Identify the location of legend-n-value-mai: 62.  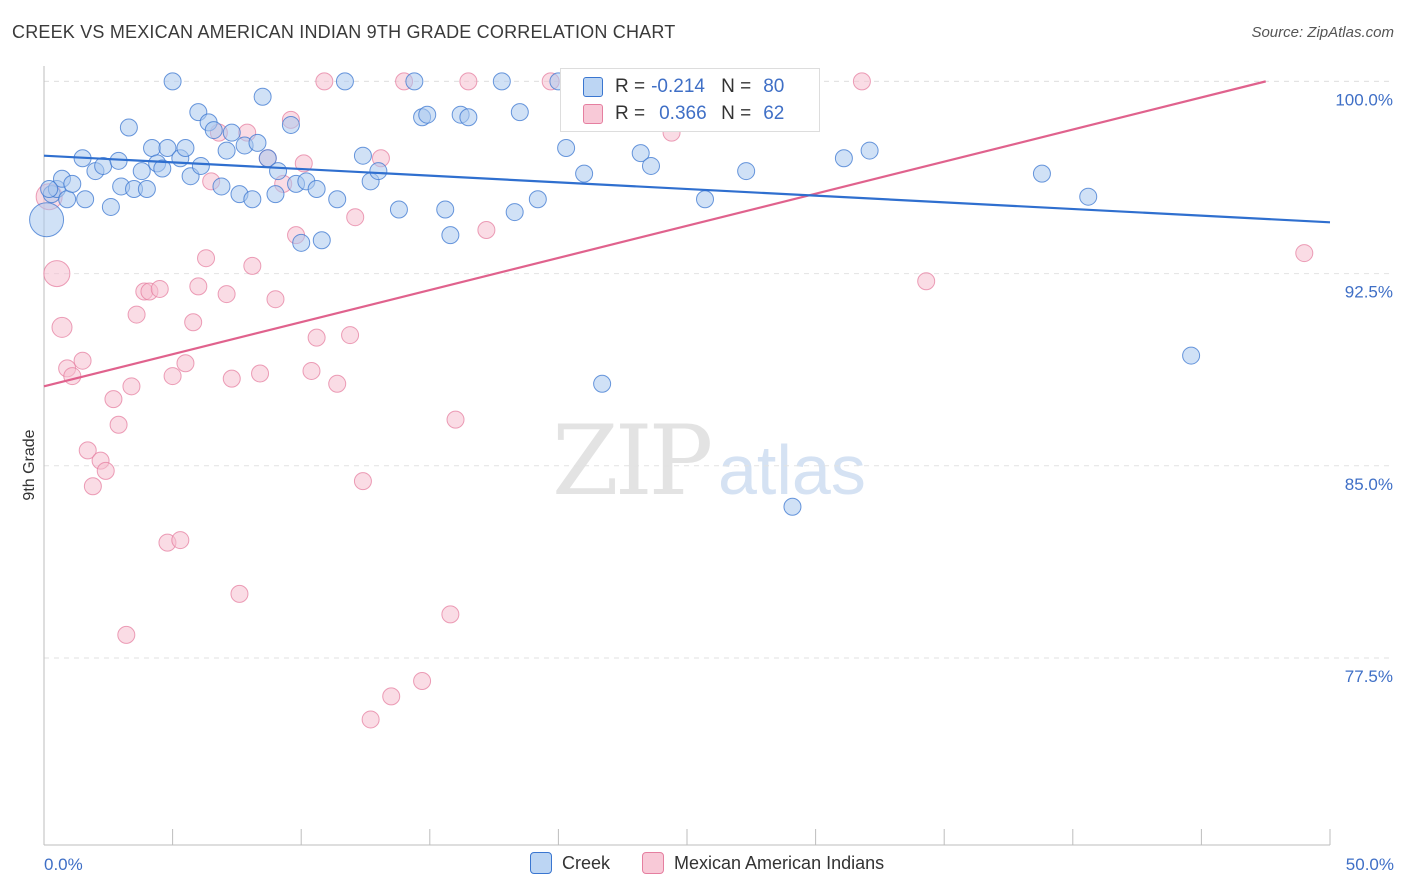
(774, 113).